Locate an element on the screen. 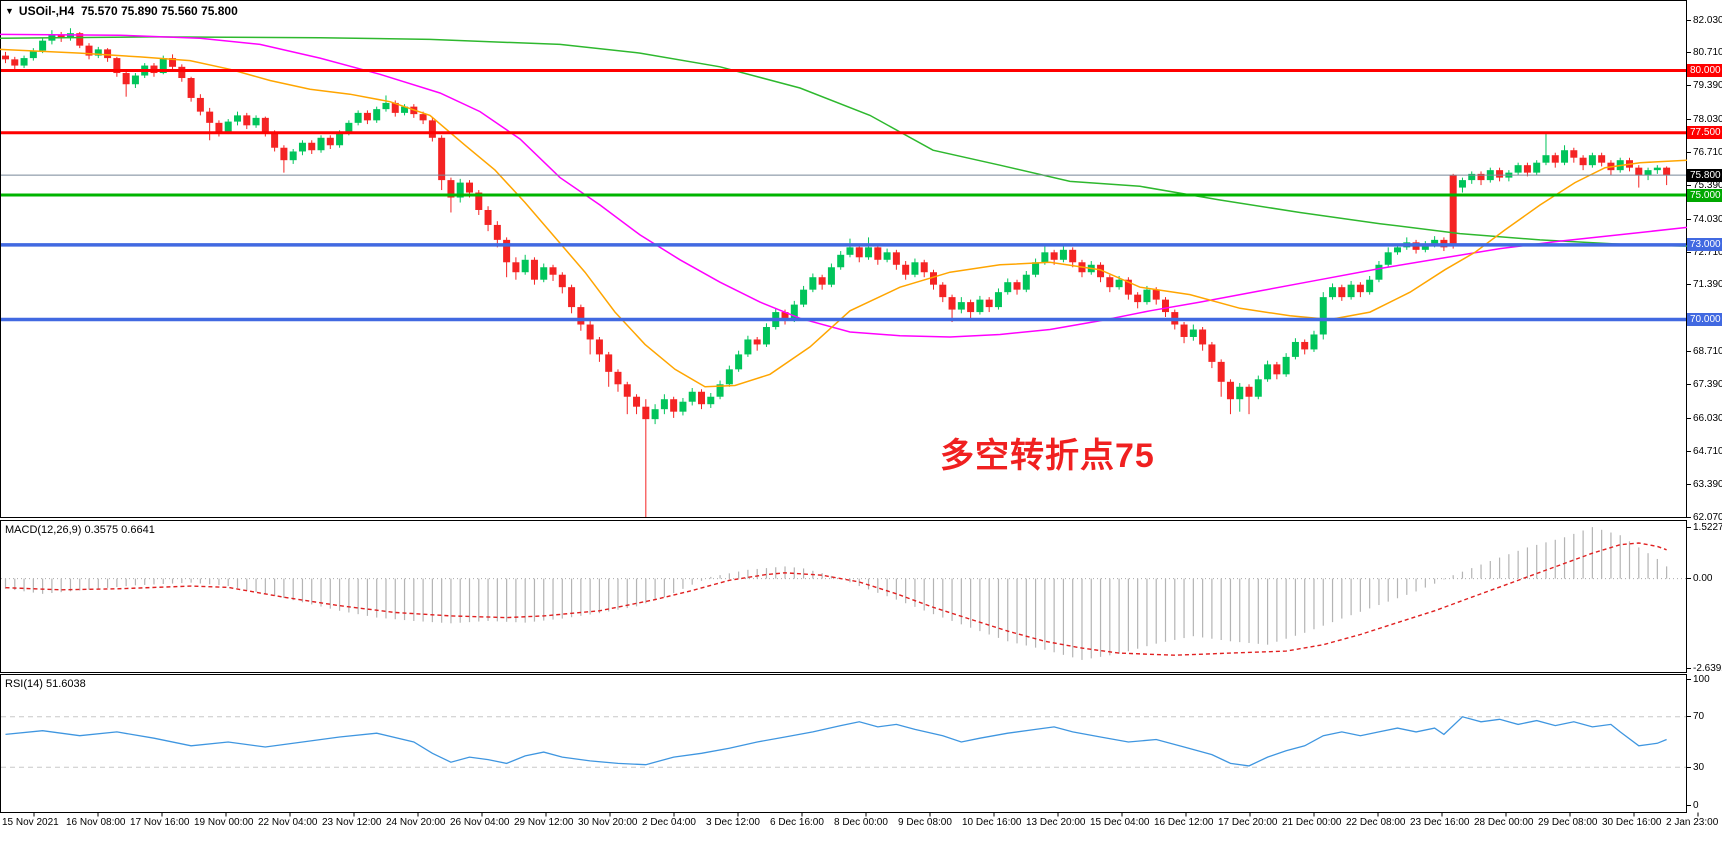 The image size is (1722, 841). ohlc-values: 75.570 75.890 75.560 75.800 is located at coordinates (159, 11).